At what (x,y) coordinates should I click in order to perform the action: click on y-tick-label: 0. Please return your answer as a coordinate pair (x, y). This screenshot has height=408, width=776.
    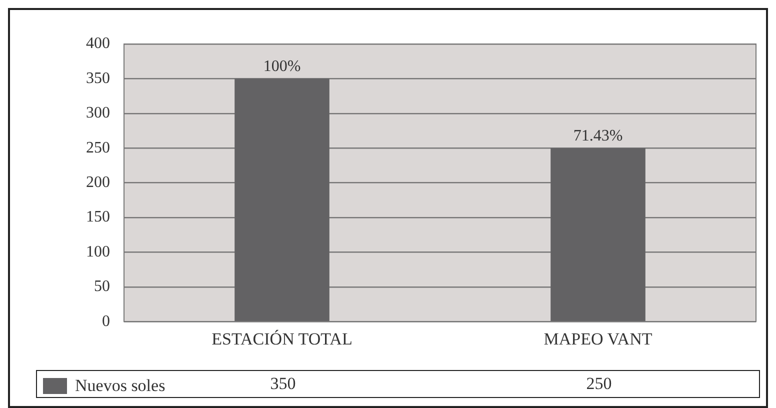
    Looking at the image, I should click on (106, 321).